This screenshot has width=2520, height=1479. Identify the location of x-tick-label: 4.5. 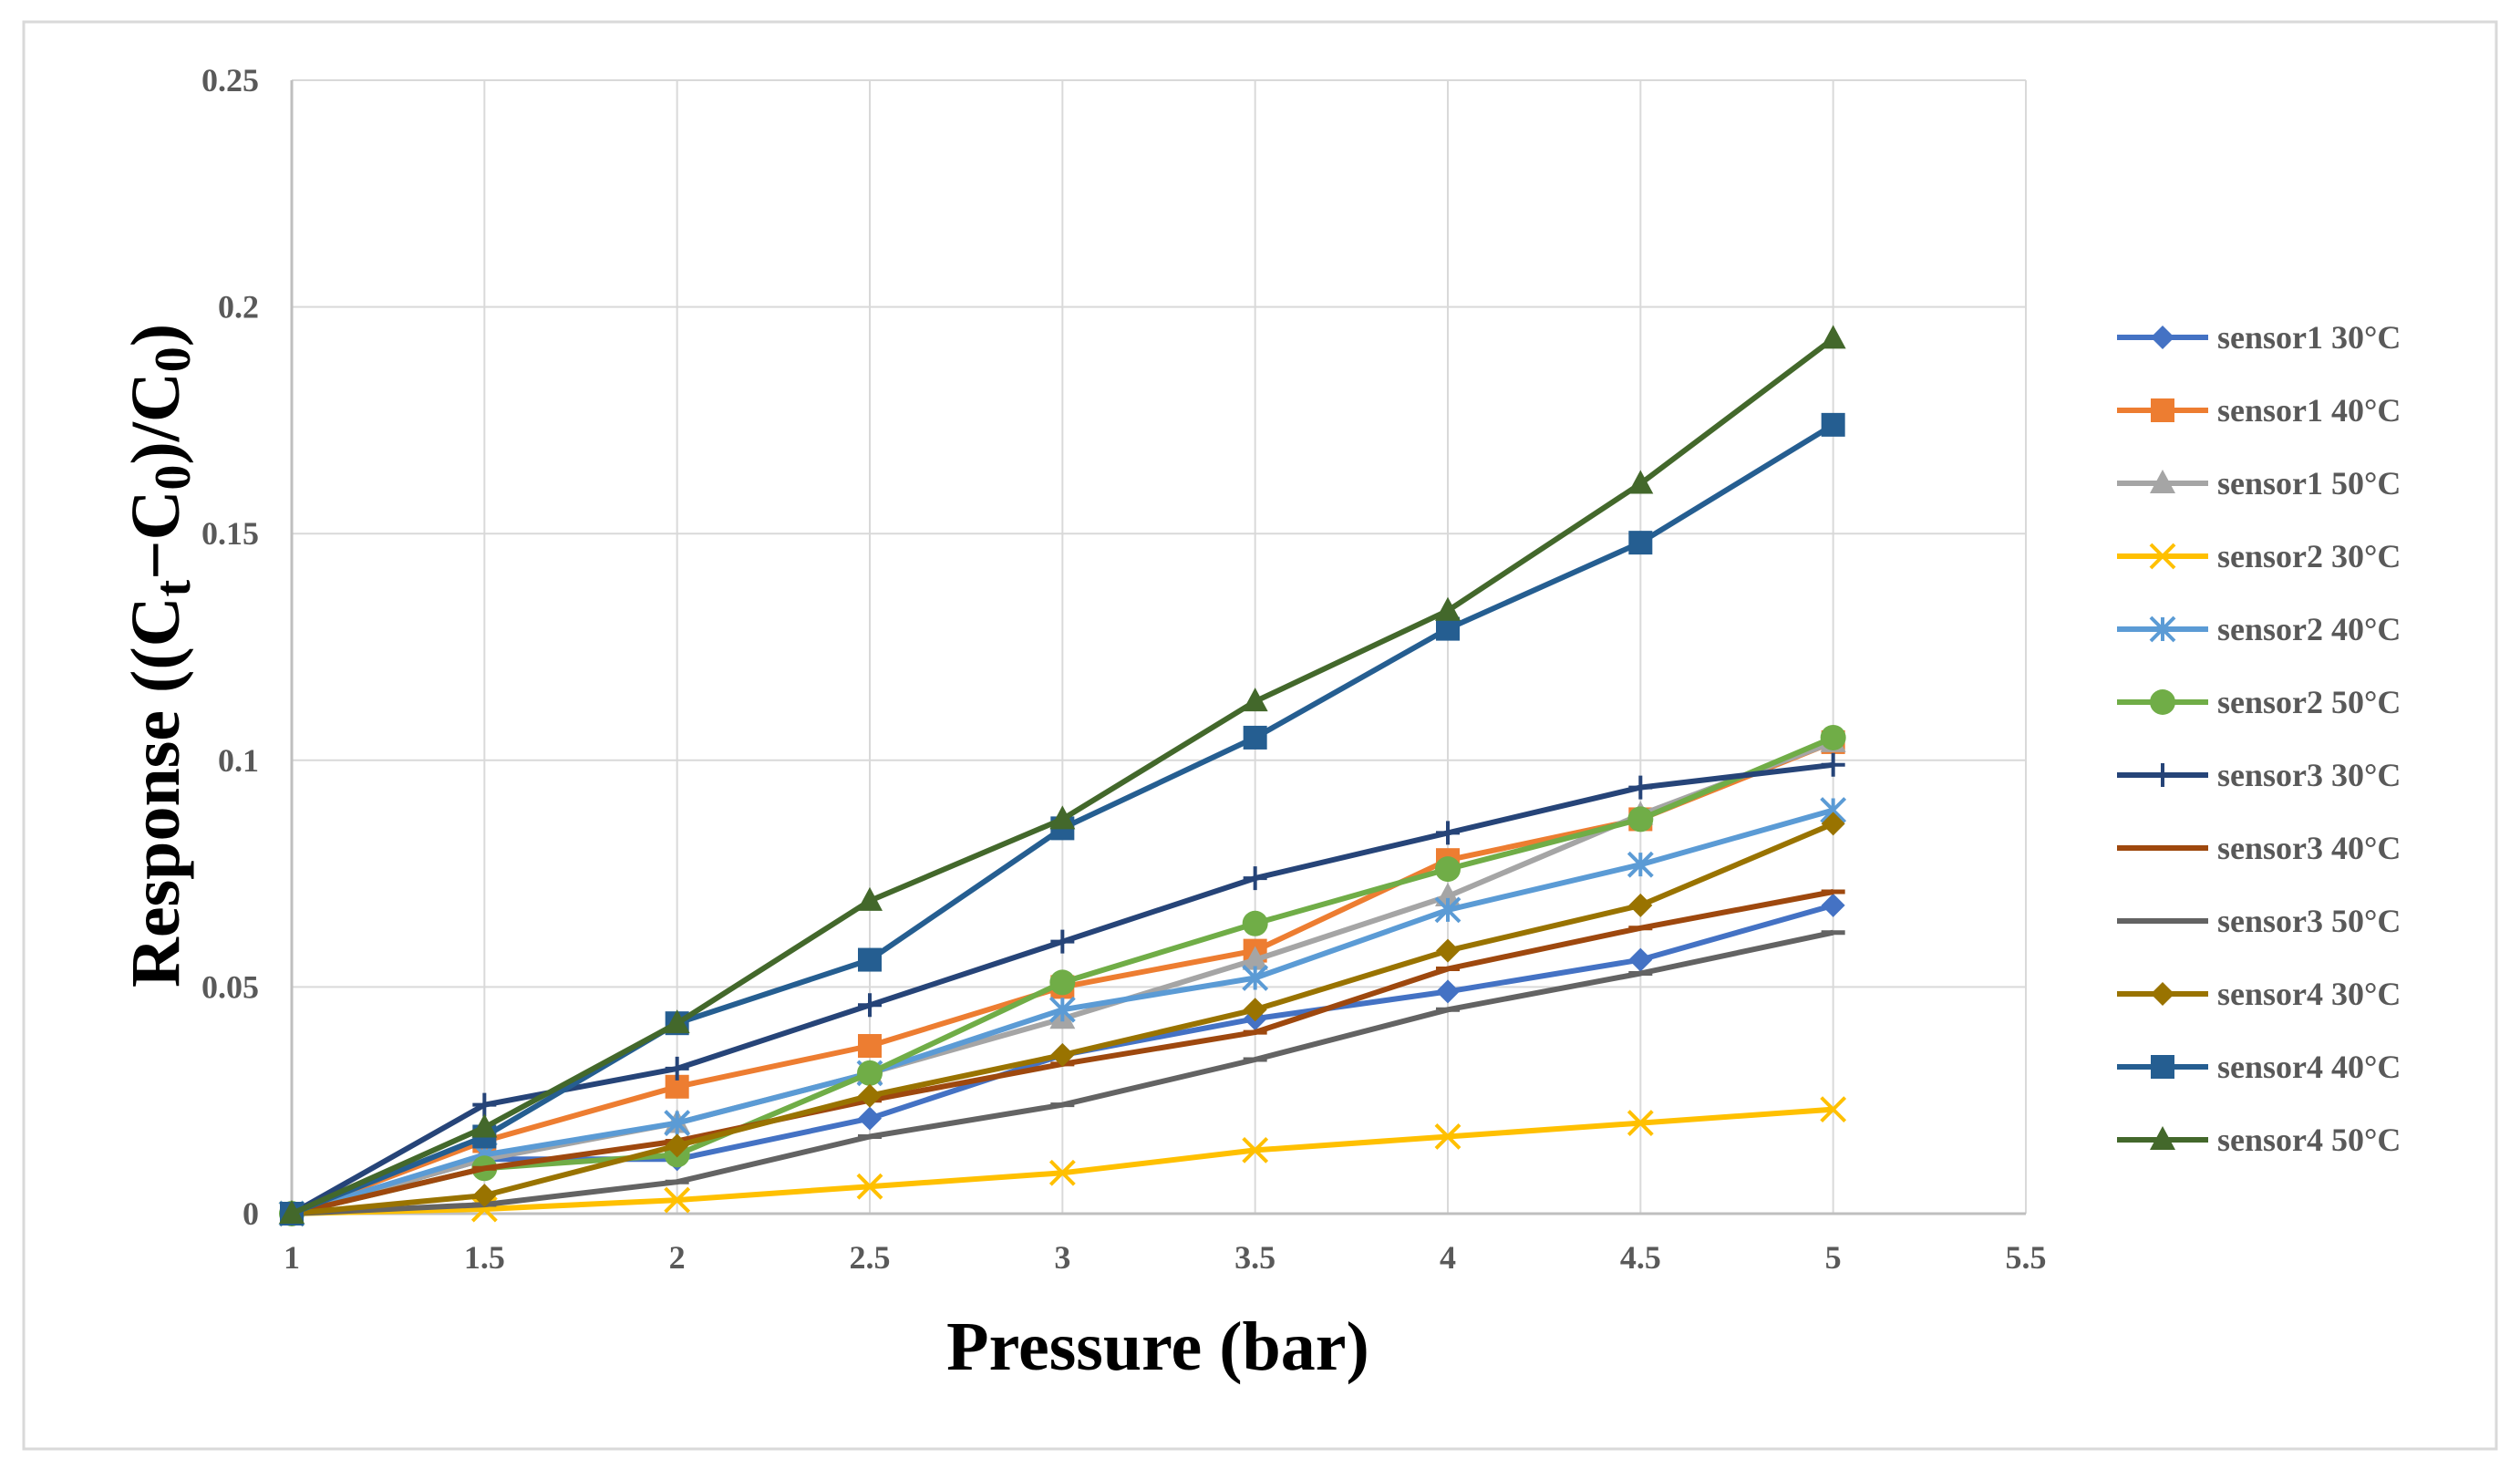
(1641, 1257).